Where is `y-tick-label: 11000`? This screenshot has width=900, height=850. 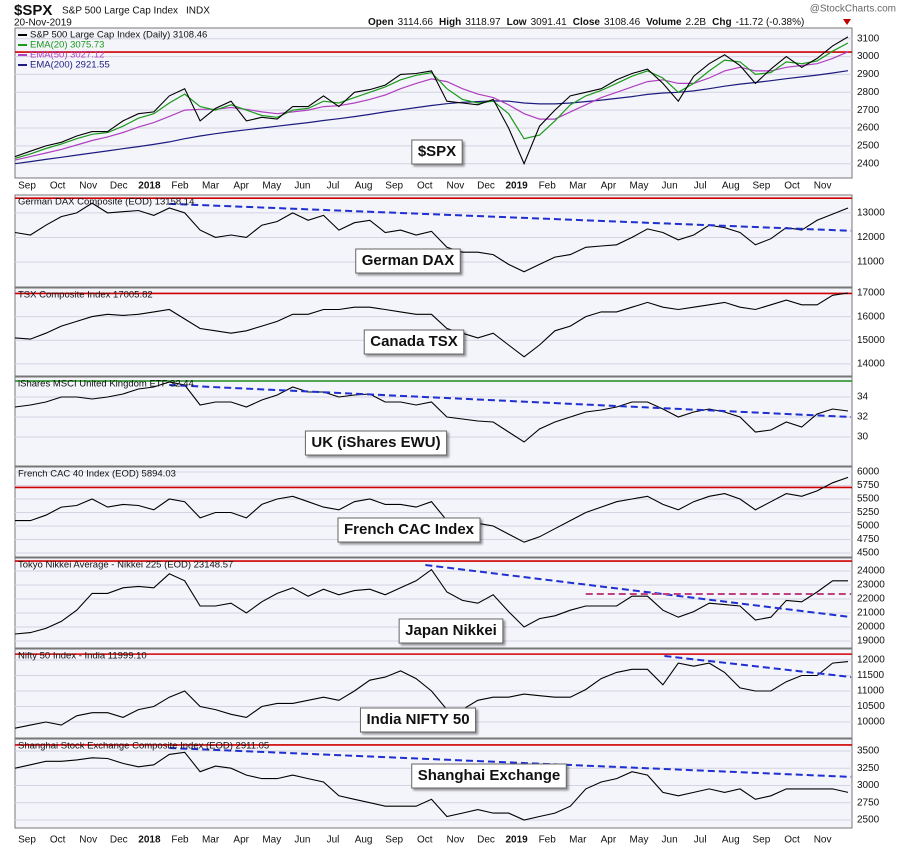 y-tick-label: 11000 is located at coordinates (871, 262).